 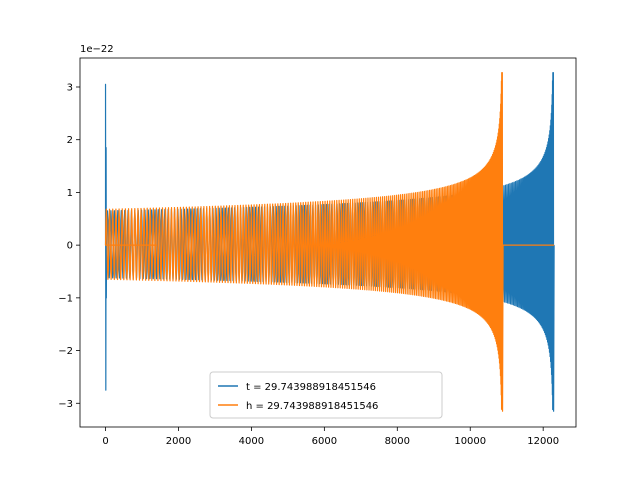 I want to click on y-tick-label: 3, so click(x=70, y=87).